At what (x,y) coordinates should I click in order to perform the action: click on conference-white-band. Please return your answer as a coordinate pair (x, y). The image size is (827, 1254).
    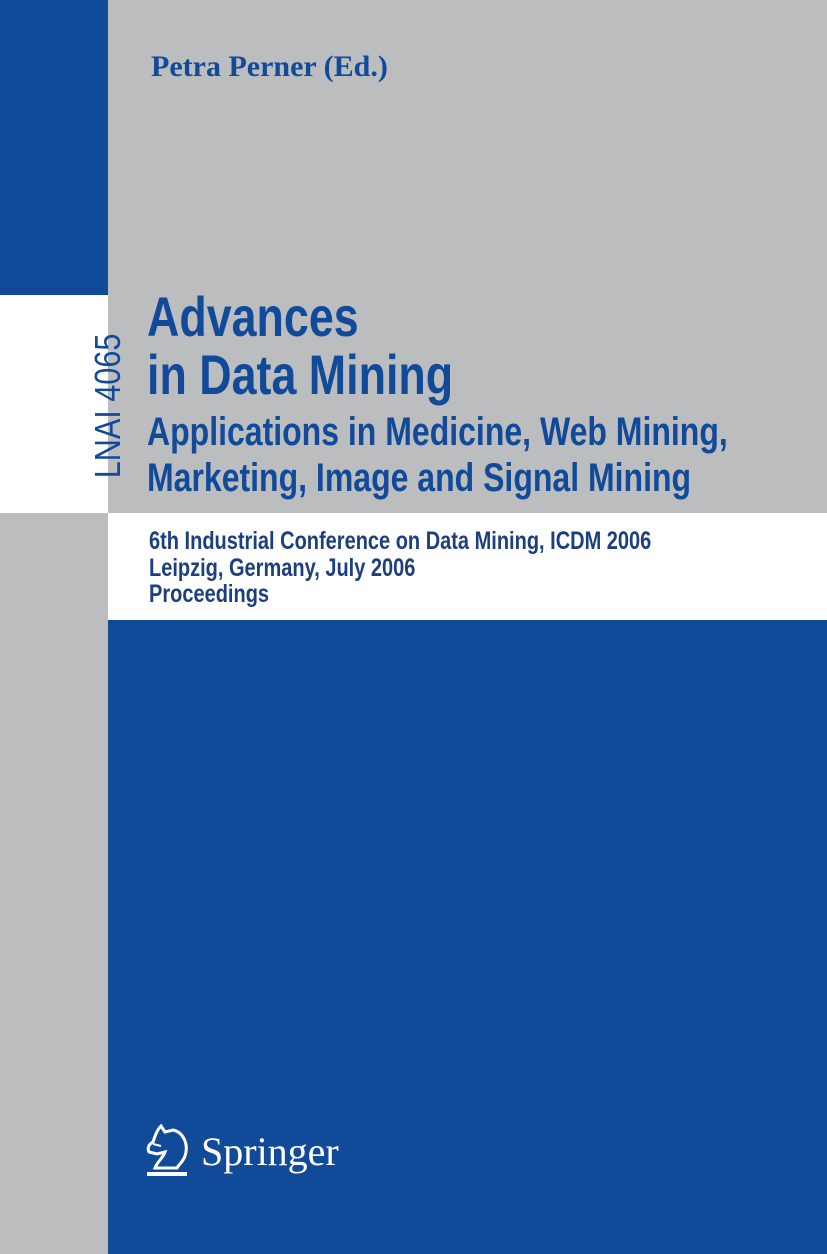
    Looking at the image, I should click on (467, 566).